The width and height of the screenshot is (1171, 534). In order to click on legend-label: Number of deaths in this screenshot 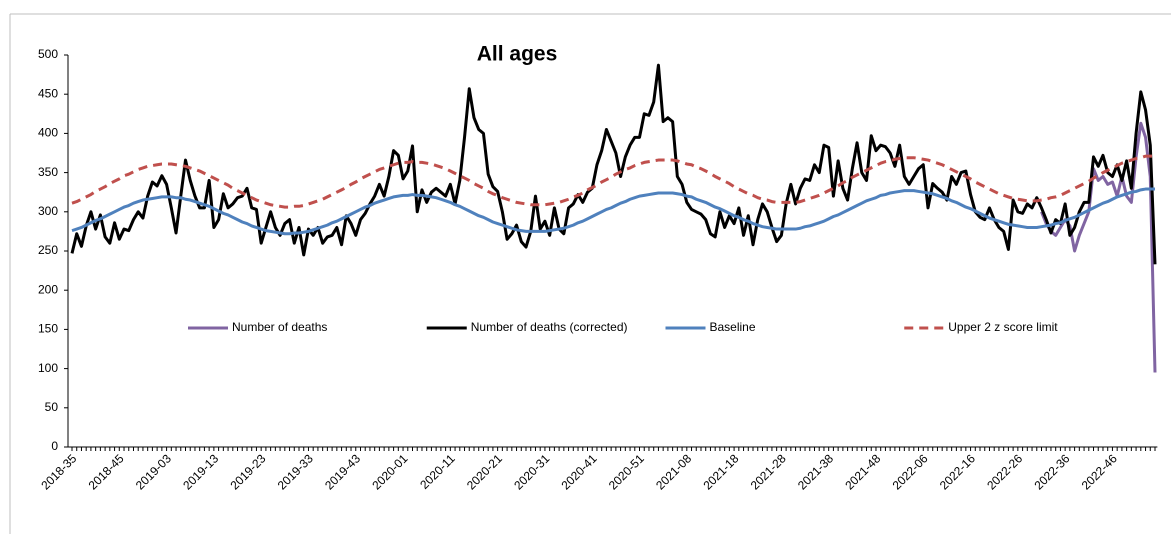, I will do `click(279, 327)`.